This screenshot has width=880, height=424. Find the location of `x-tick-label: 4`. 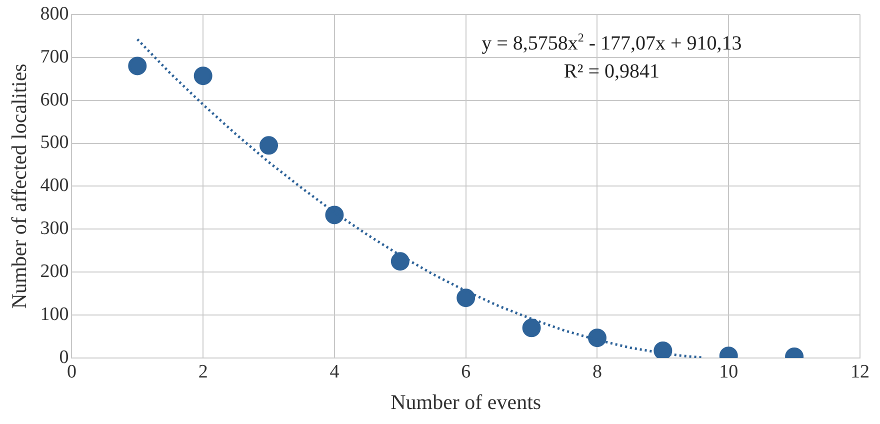

x-tick-label: 4 is located at coordinates (335, 371).